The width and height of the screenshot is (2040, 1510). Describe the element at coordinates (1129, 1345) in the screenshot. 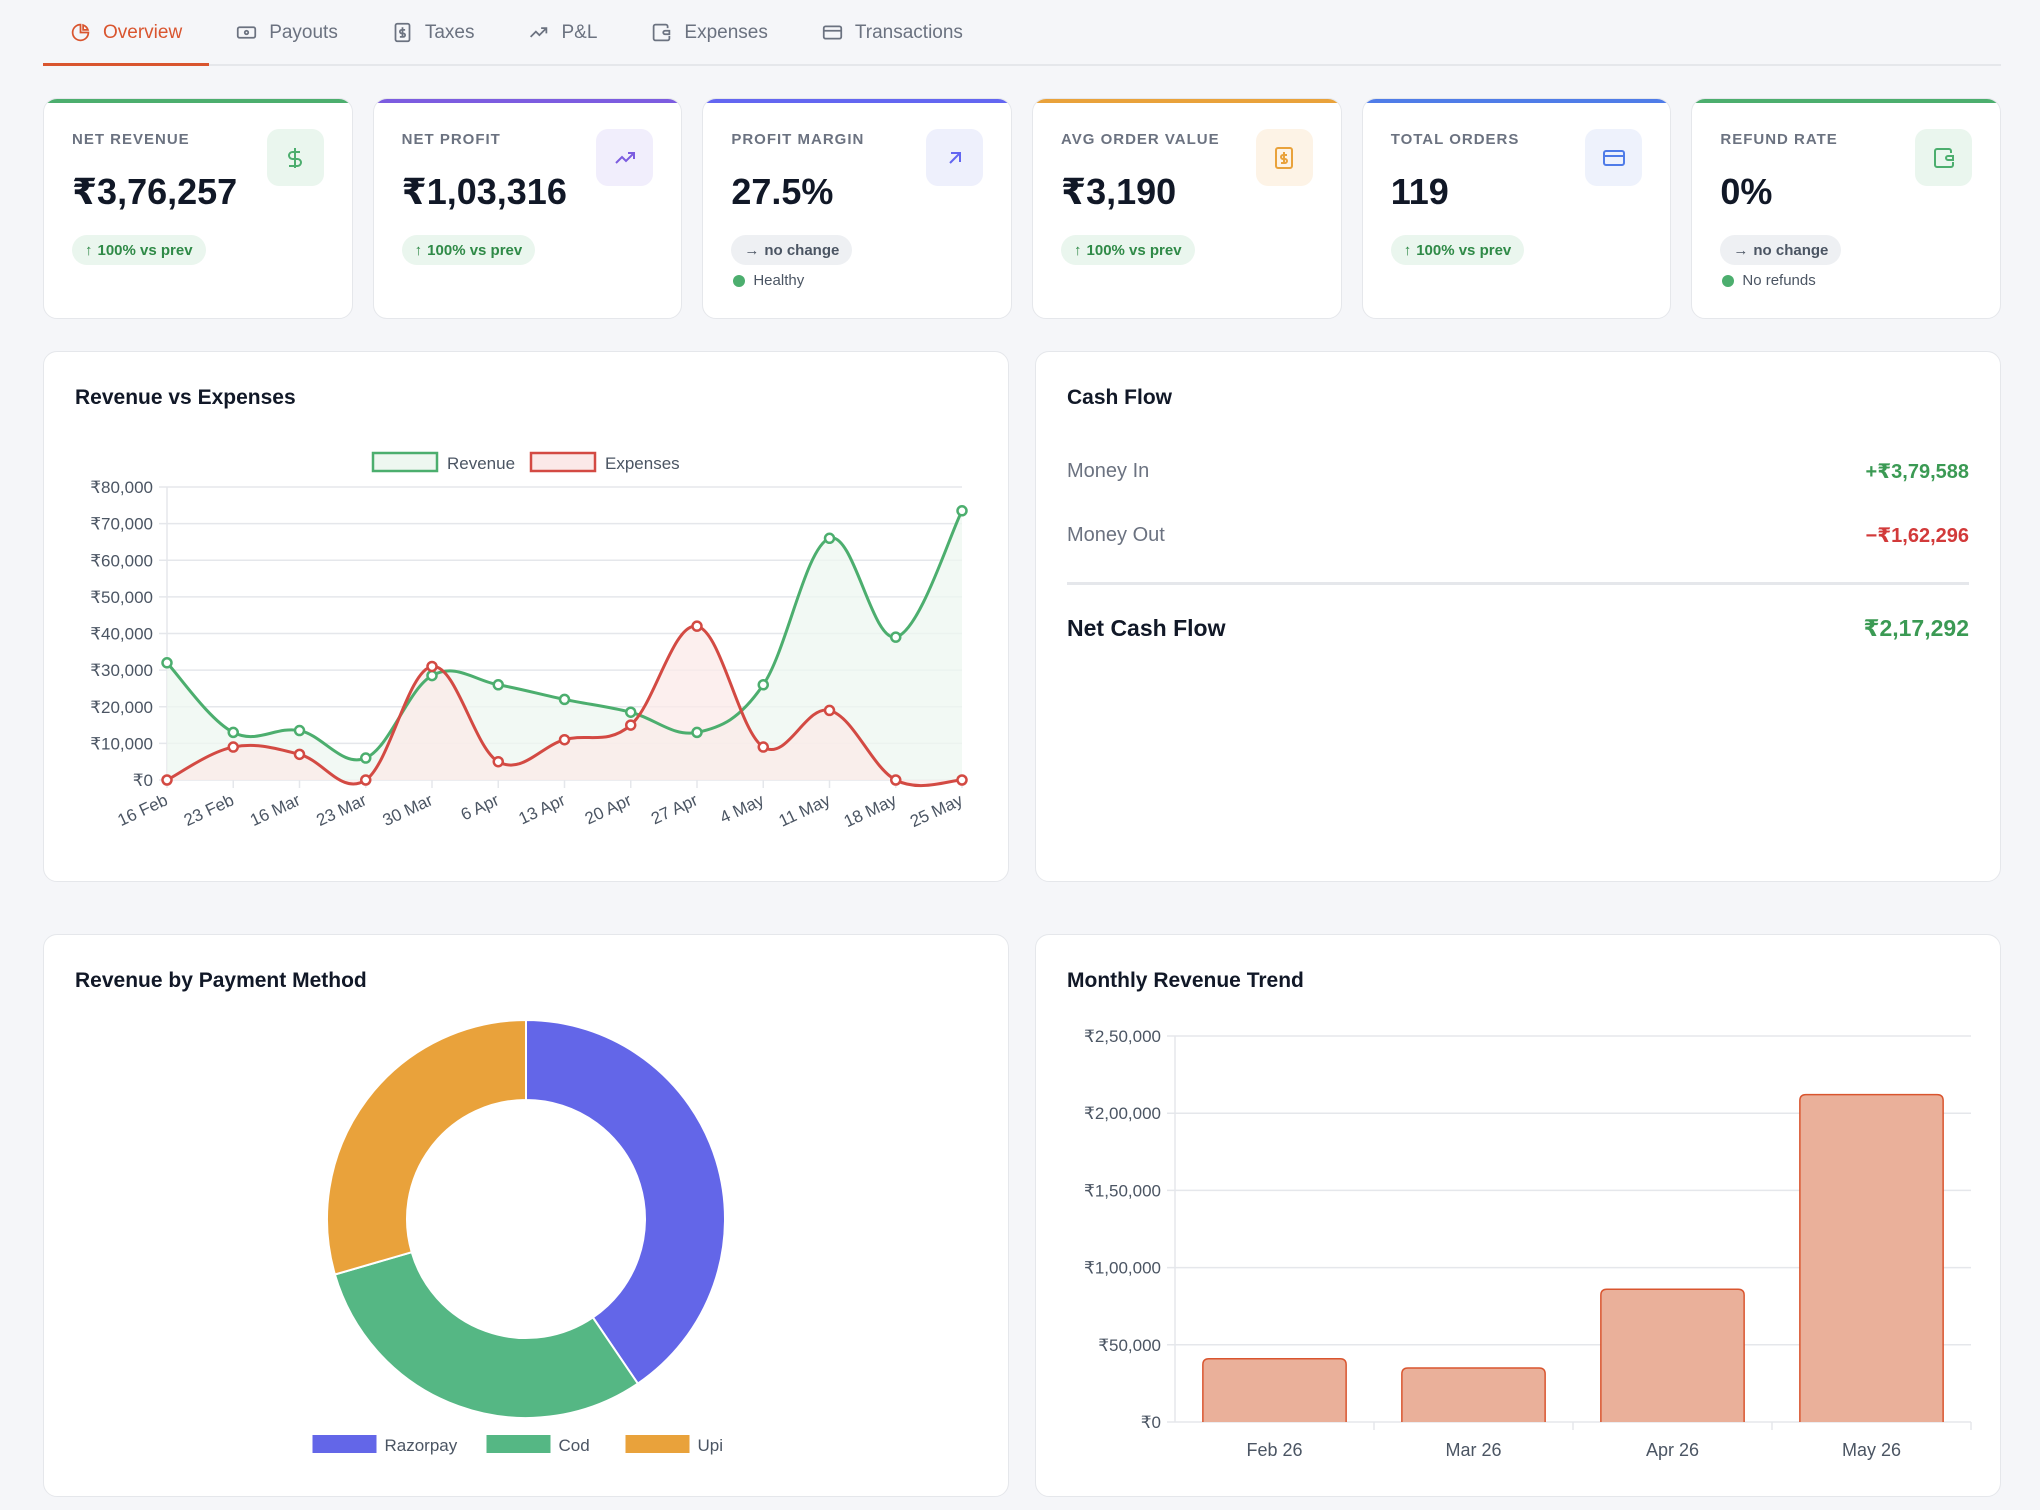

I see `y-tick-label: ₹50,000` at that location.